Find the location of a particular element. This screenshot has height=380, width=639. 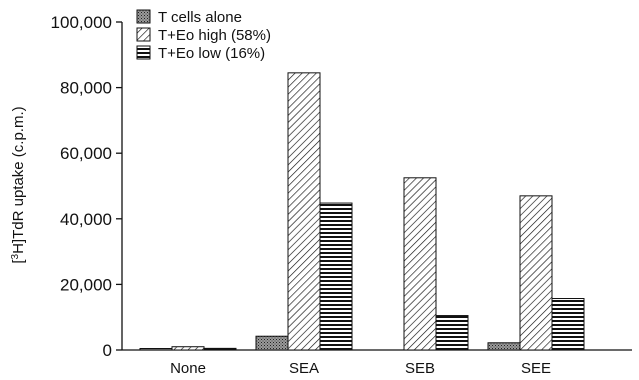

x-tick-label: SEE is located at coordinates (536, 368).